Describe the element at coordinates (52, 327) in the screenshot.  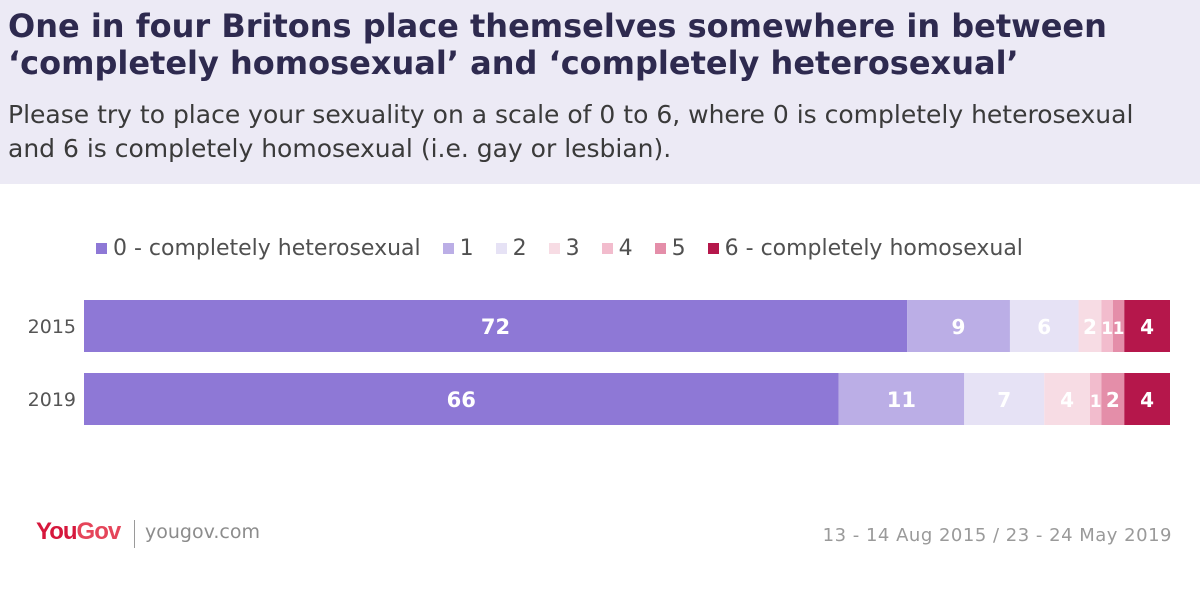
I see `category-label-2015: 2015` at that location.